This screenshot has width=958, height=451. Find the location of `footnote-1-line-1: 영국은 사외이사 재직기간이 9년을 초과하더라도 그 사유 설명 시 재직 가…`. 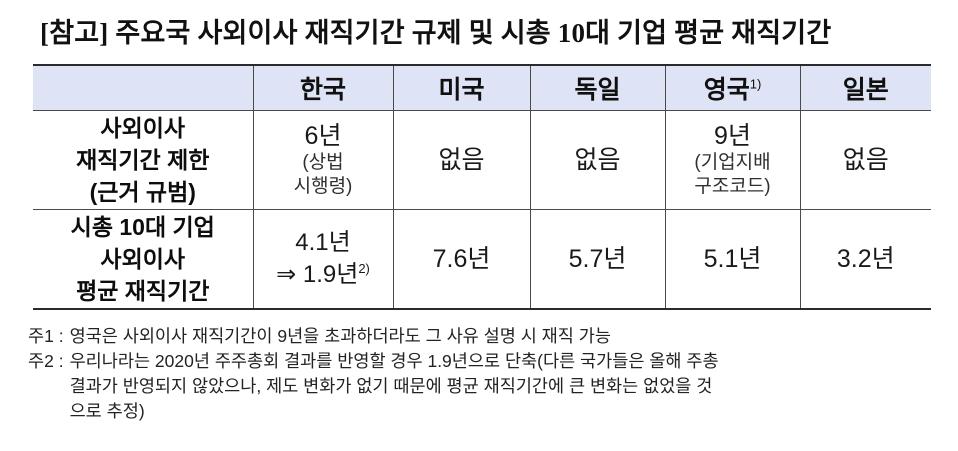

footnote-1-line-1: 영국은 사외이사 재직기간이 9년을 초과하더라도 그 사유 설명 시 재직 가… is located at coordinates (340, 336).